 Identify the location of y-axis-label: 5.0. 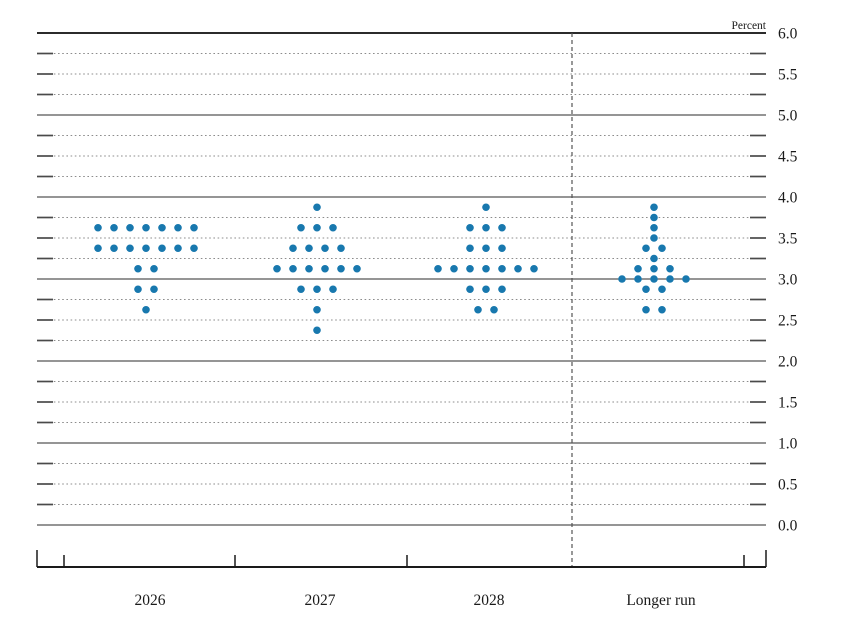
(788, 116).